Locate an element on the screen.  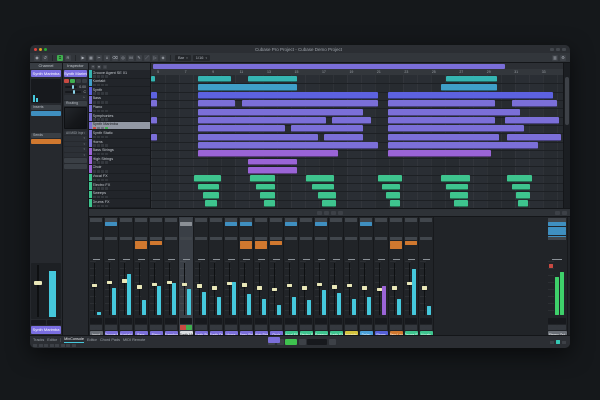
insert-slot is located at coordinates (557, 233).